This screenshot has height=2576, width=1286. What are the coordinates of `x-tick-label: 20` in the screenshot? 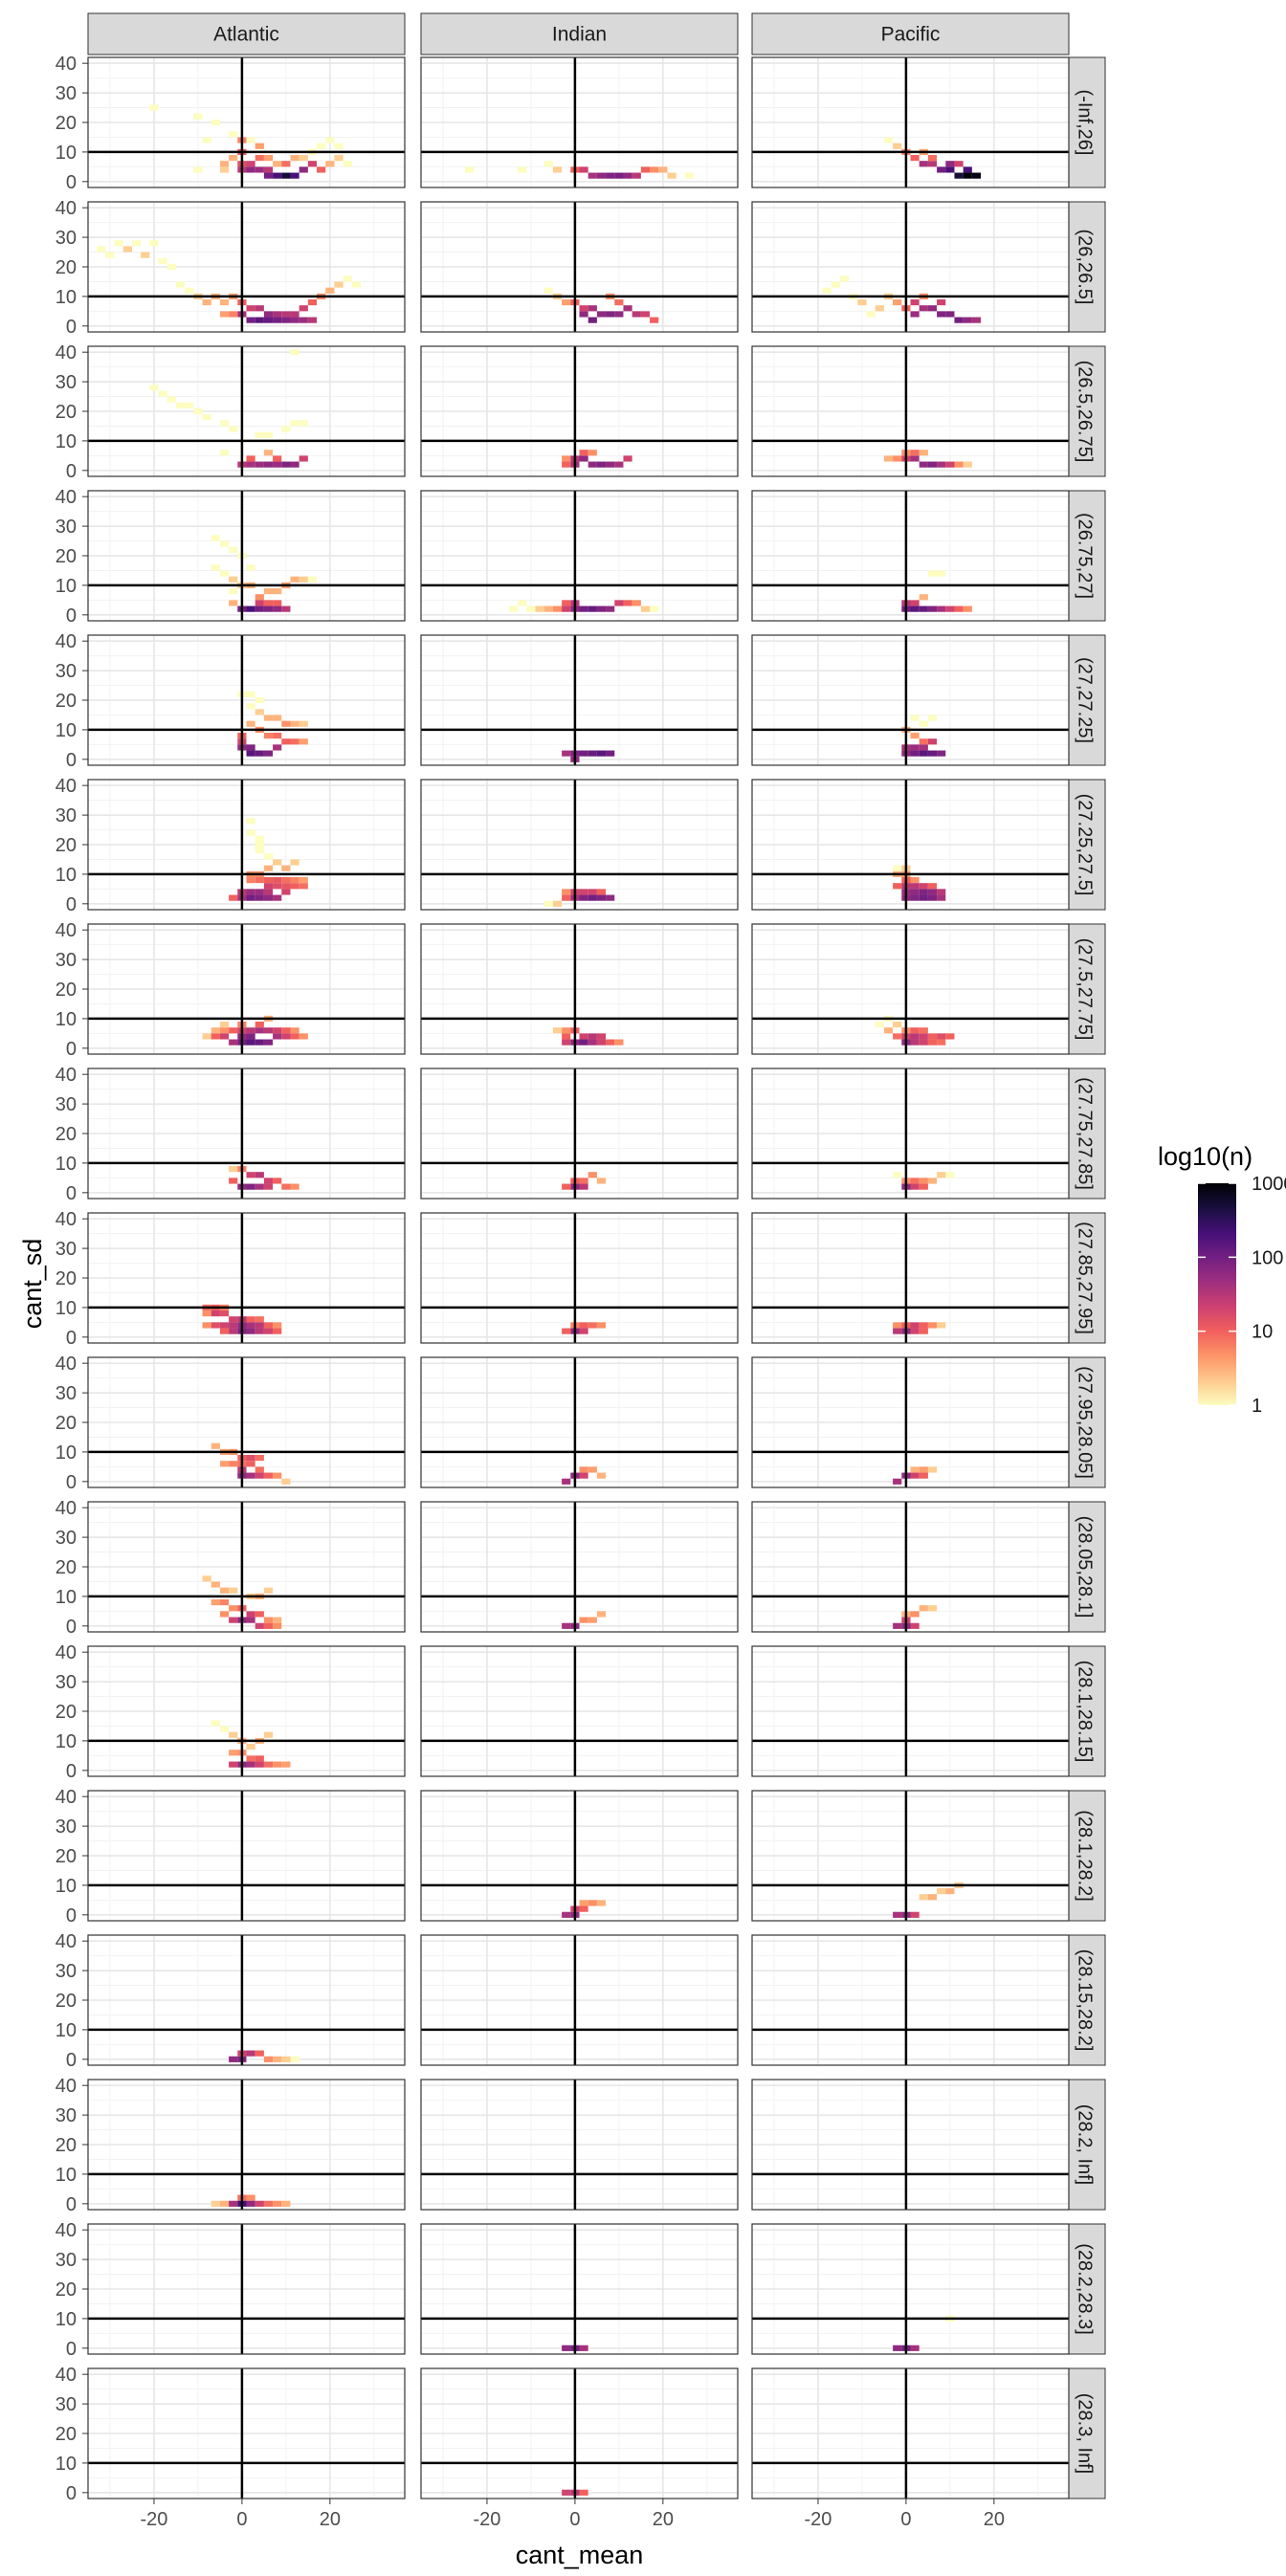 It's located at (331, 2519).